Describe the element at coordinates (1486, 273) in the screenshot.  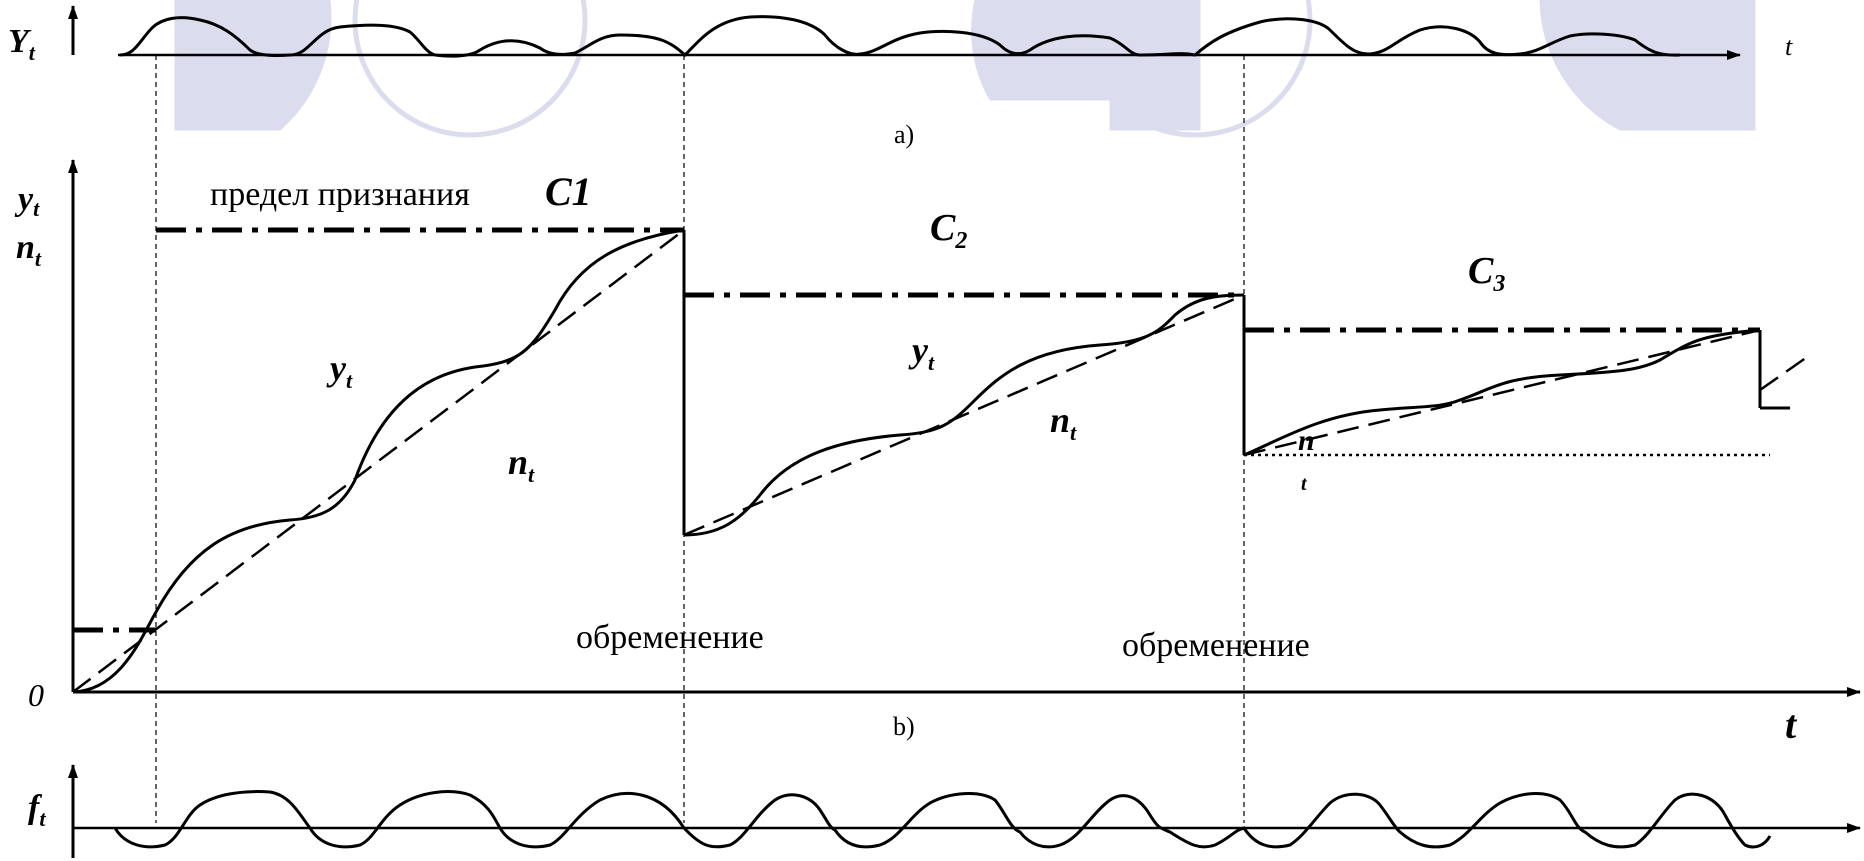
I see `c3-label: C3` at that location.